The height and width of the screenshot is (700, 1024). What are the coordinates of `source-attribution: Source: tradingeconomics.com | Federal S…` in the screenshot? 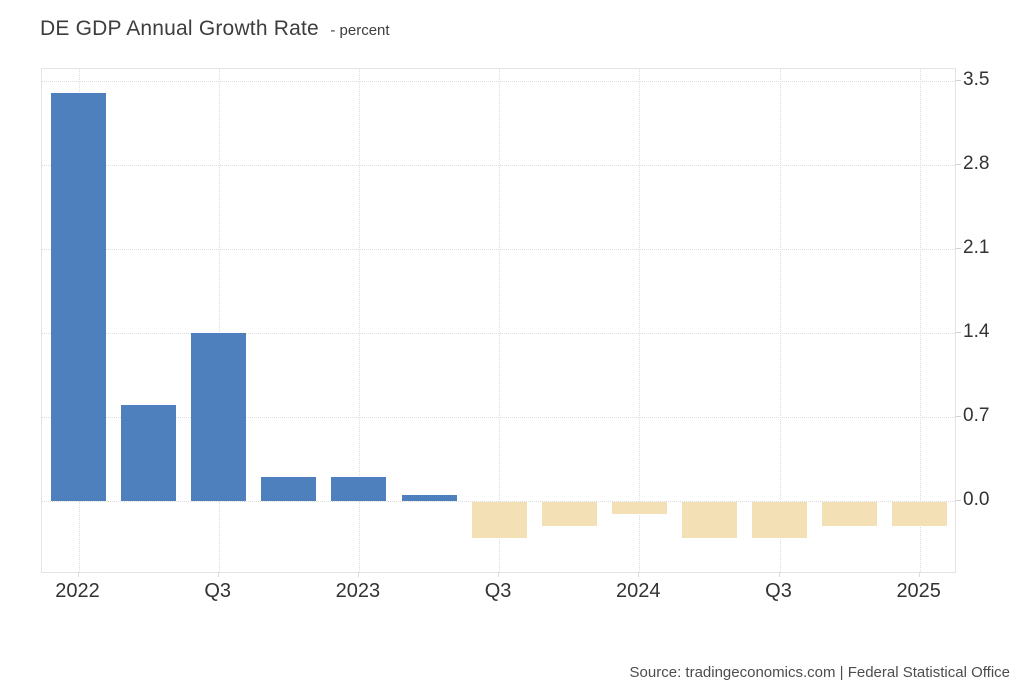 It's located at (819, 672).